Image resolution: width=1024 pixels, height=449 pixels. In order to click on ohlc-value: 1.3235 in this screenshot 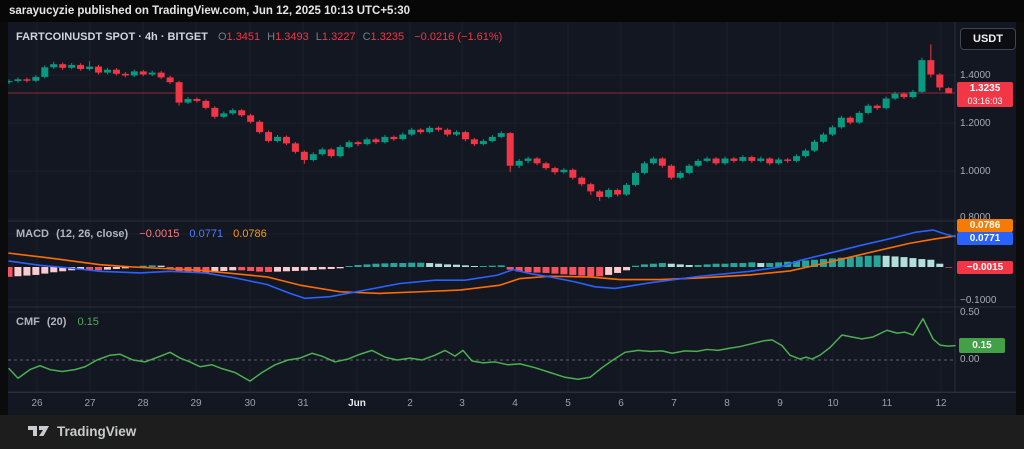, I will do `click(387, 37)`.